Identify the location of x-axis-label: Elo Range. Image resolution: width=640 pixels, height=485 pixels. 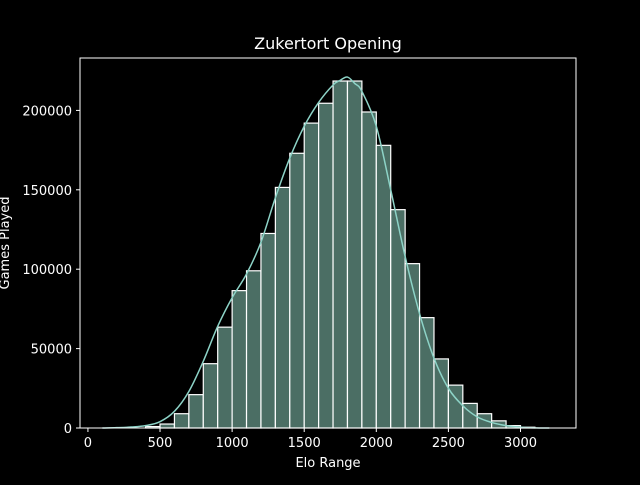
(327, 463).